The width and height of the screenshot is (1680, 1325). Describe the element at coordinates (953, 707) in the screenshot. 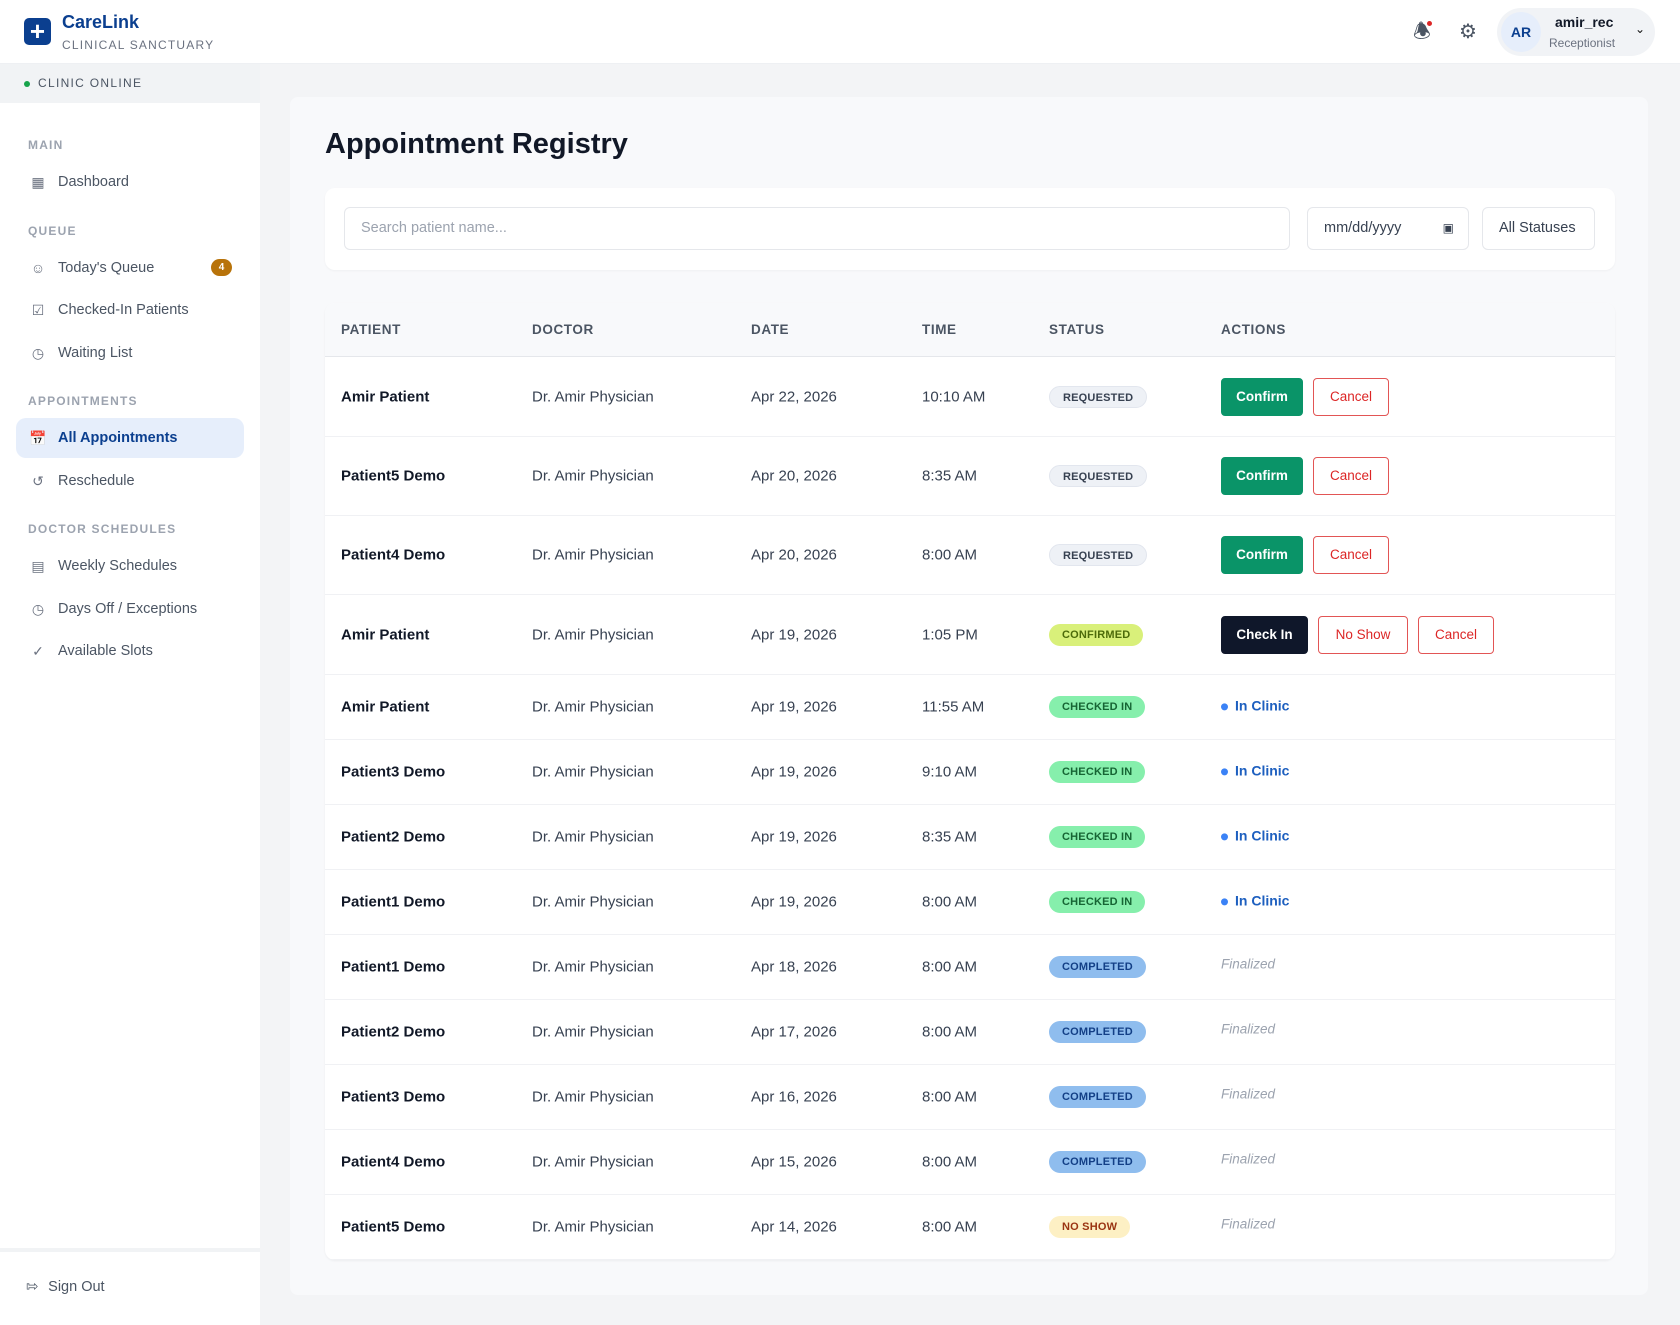

I see `appointment-time: 11:55 AM` at that location.